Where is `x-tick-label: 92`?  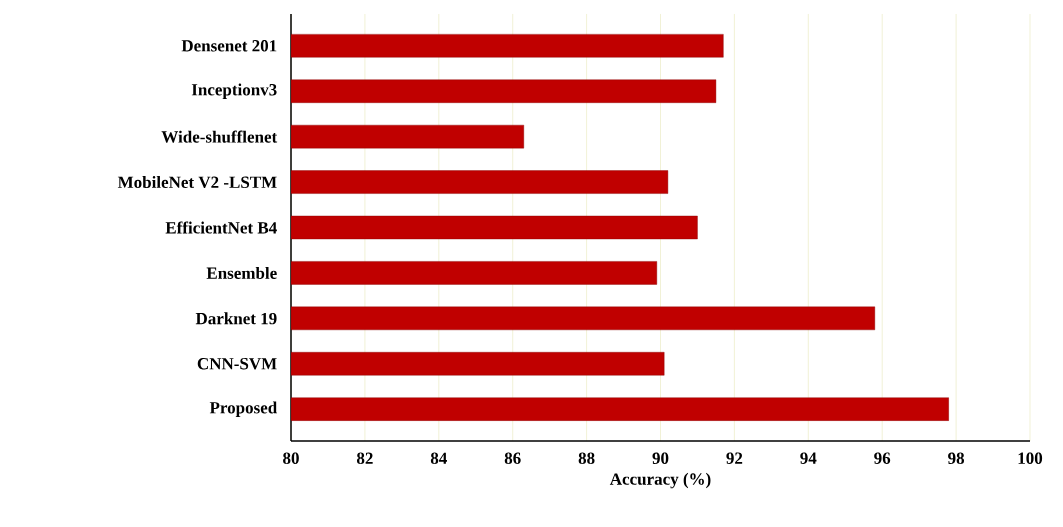
x-tick-label: 92 is located at coordinates (734, 458).